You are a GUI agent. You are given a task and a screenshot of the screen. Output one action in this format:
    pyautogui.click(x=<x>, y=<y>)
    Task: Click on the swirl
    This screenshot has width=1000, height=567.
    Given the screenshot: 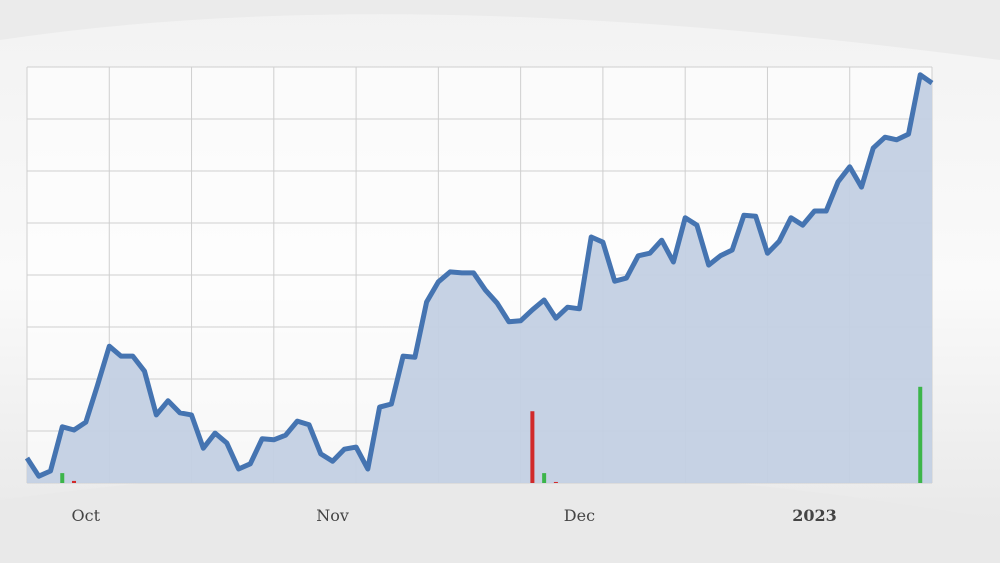 What is the action you would take?
    pyautogui.click(x=500, y=30)
    